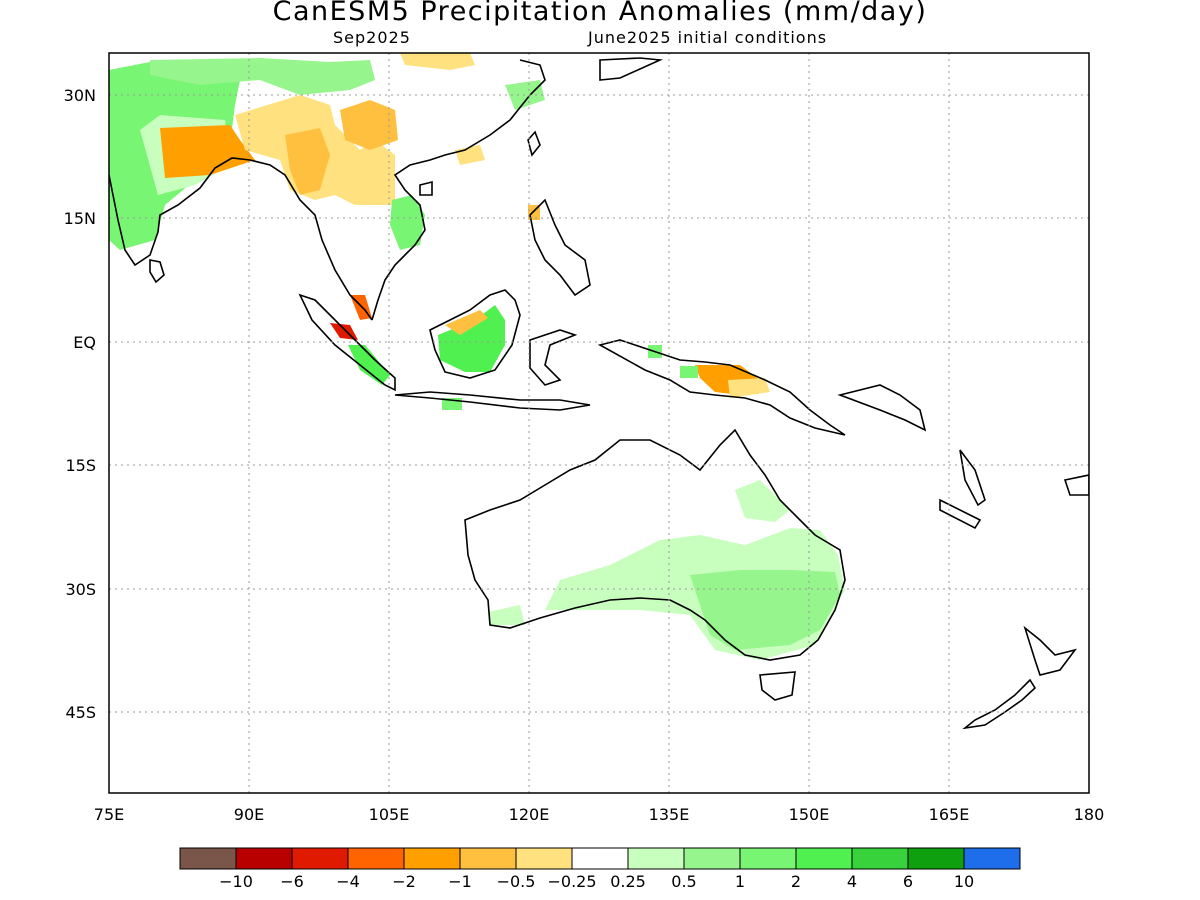 Image resolution: width=1200 pixels, height=900 pixels. What do you see at coordinates (80, 218) in the screenshot?
I see `lat-label: 15N` at bounding box center [80, 218].